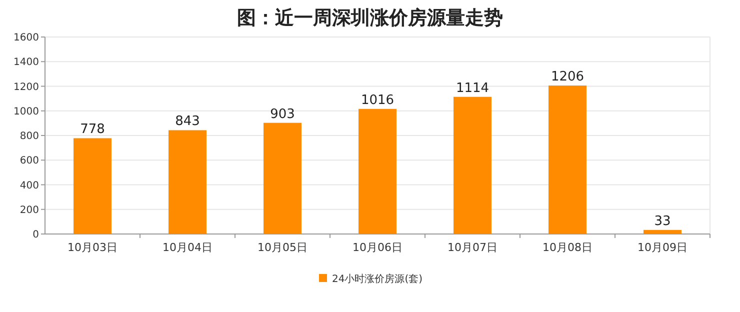 The image size is (740, 312). What do you see at coordinates (93, 247) in the screenshot?
I see `x-tick-label: 10月03日` at bounding box center [93, 247].